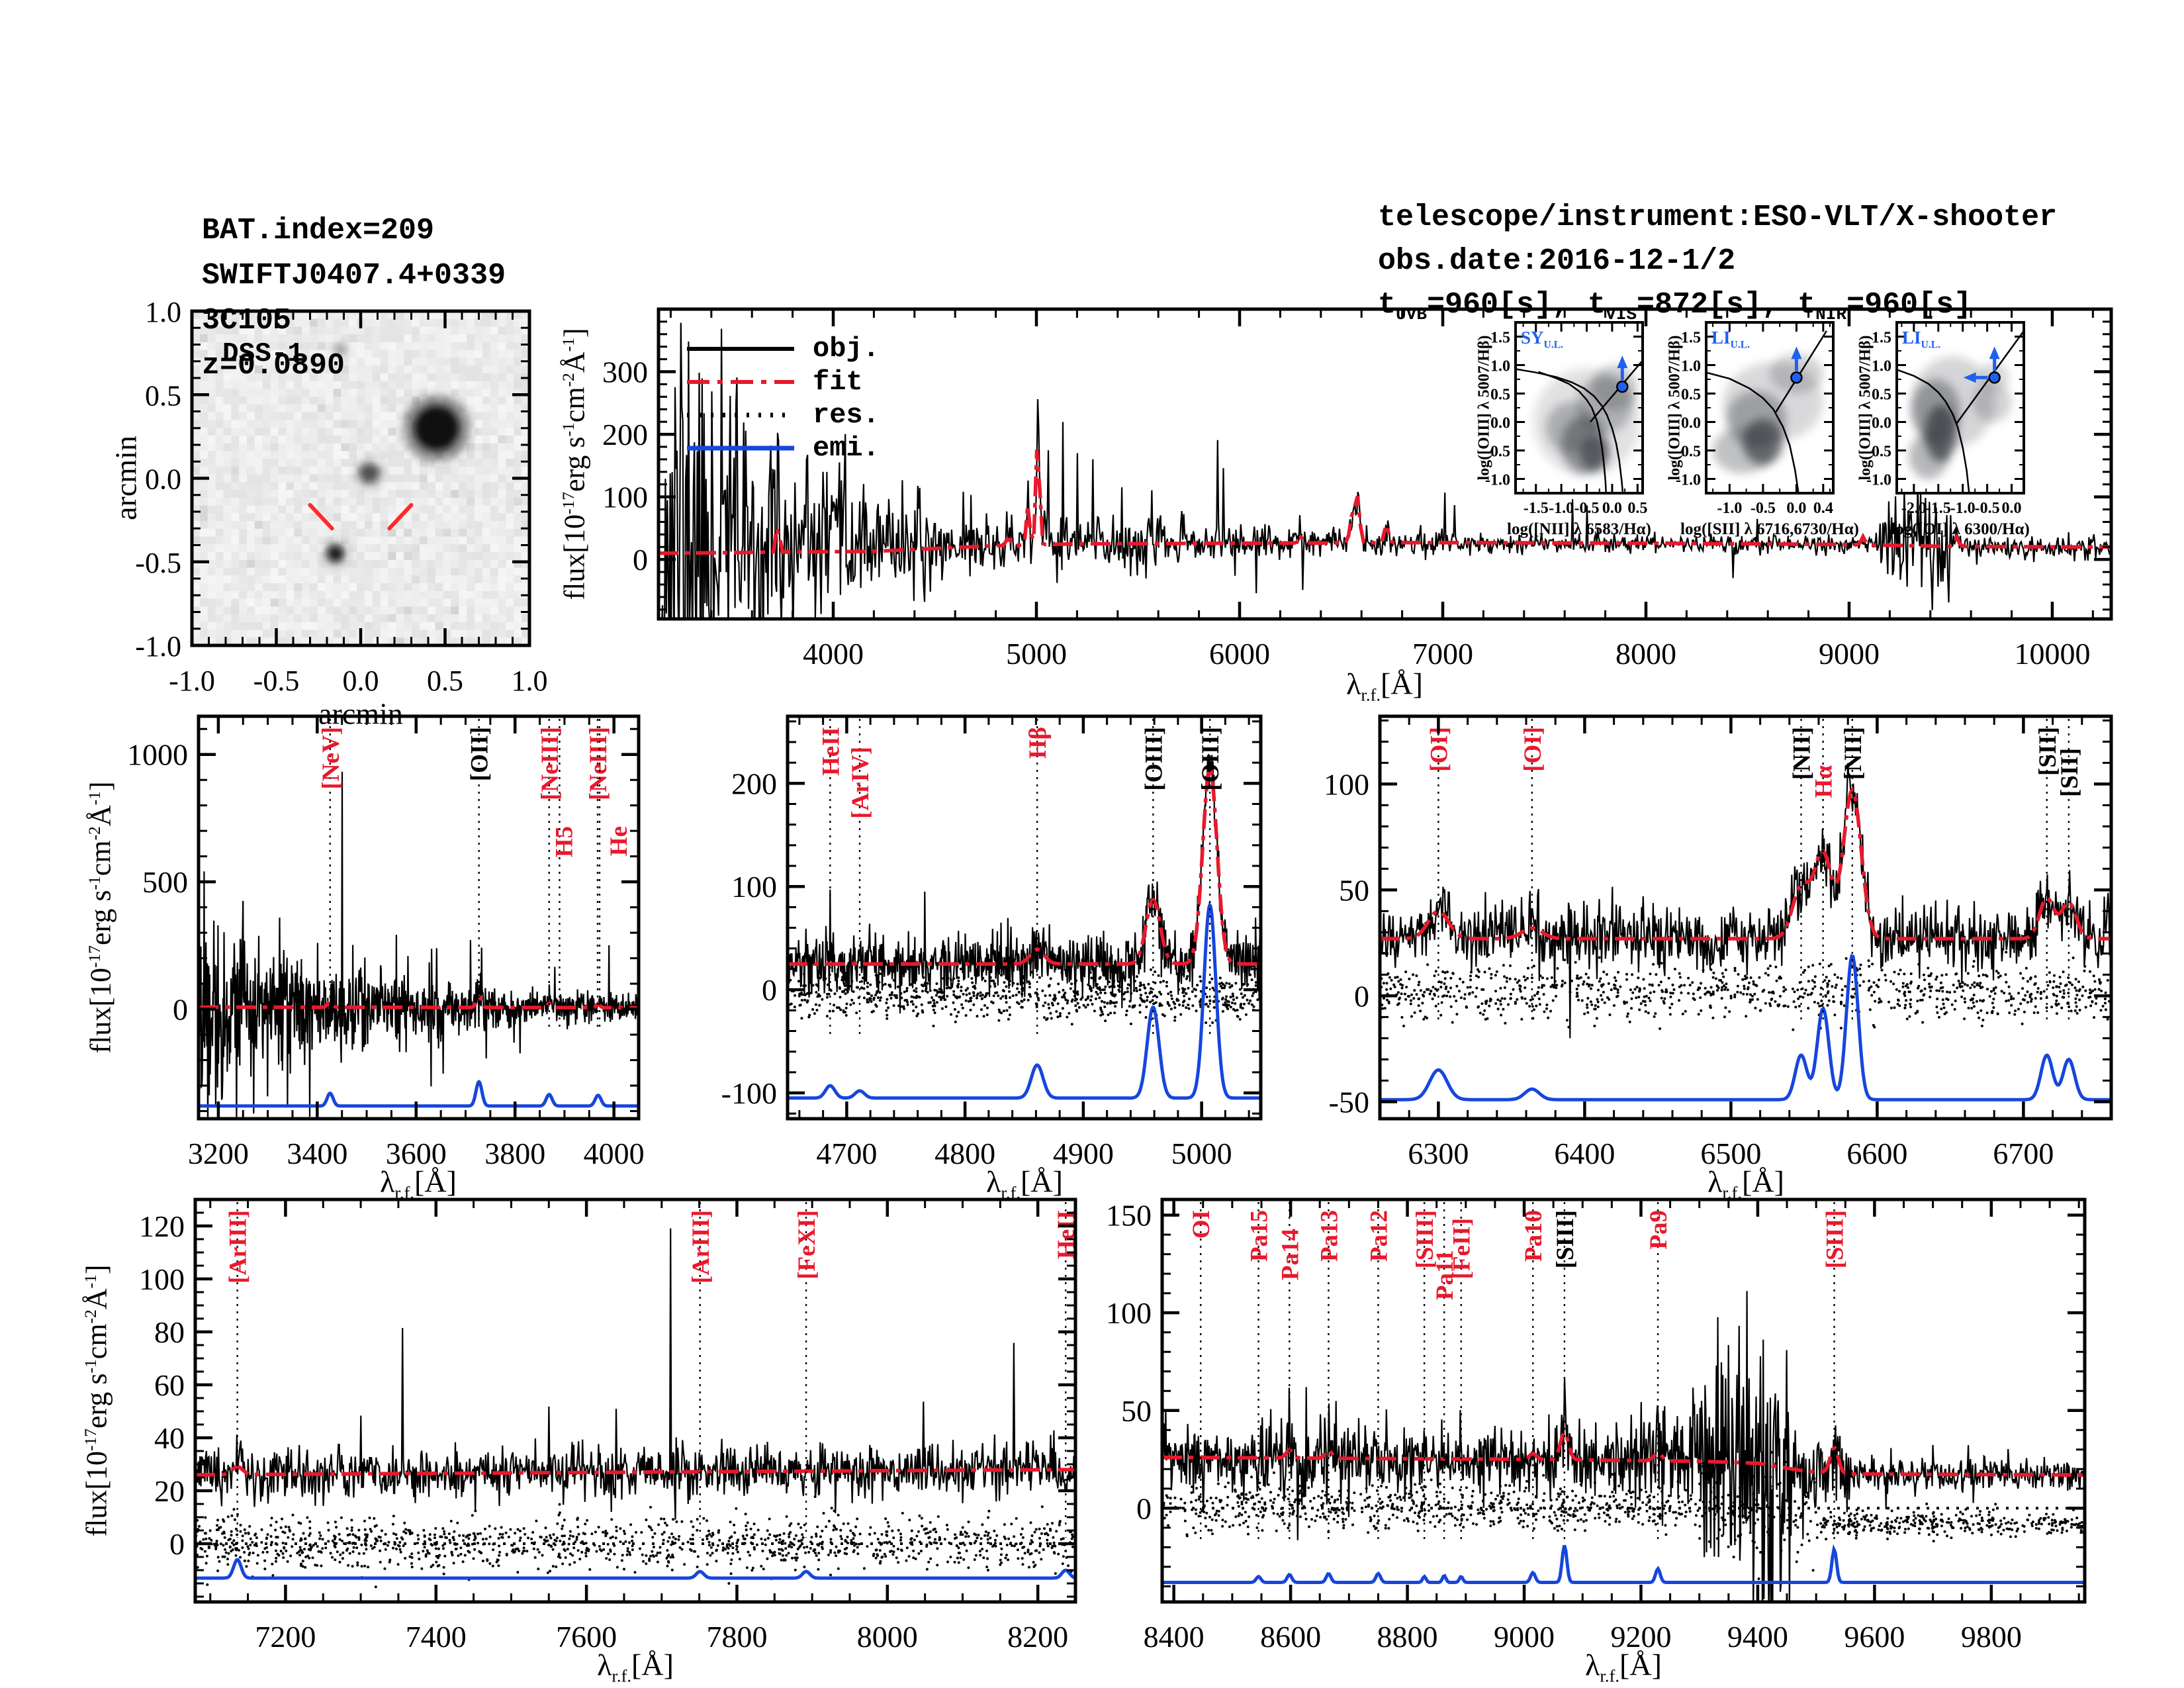 This screenshot has height=1688, width=2184. I want to click on x-tick-label: 6400, so click(1584, 1153).